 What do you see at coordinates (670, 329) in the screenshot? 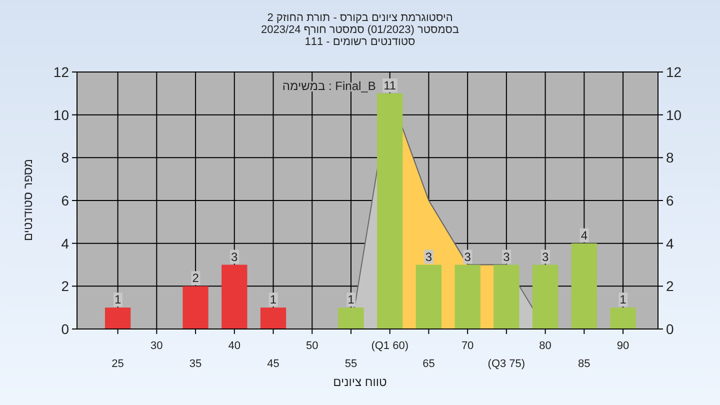
I see `y2-tick-label: 0` at bounding box center [670, 329].